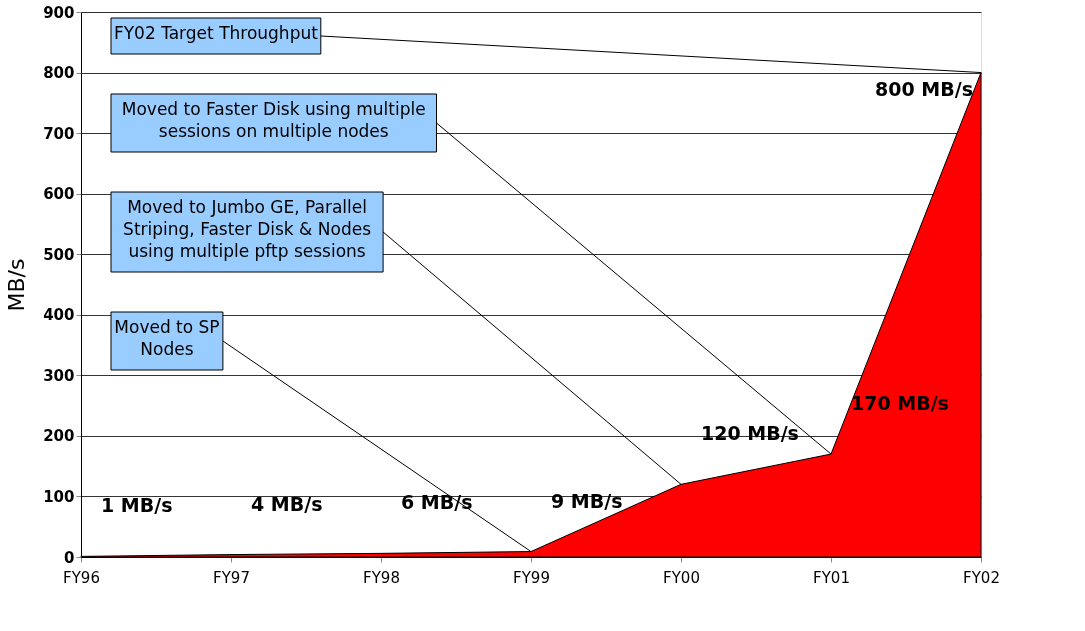 The image size is (1085, 631). Describe the element at coordinates (681, 577) in the screenshot. I see `x-tick-label: FY00` at that location.